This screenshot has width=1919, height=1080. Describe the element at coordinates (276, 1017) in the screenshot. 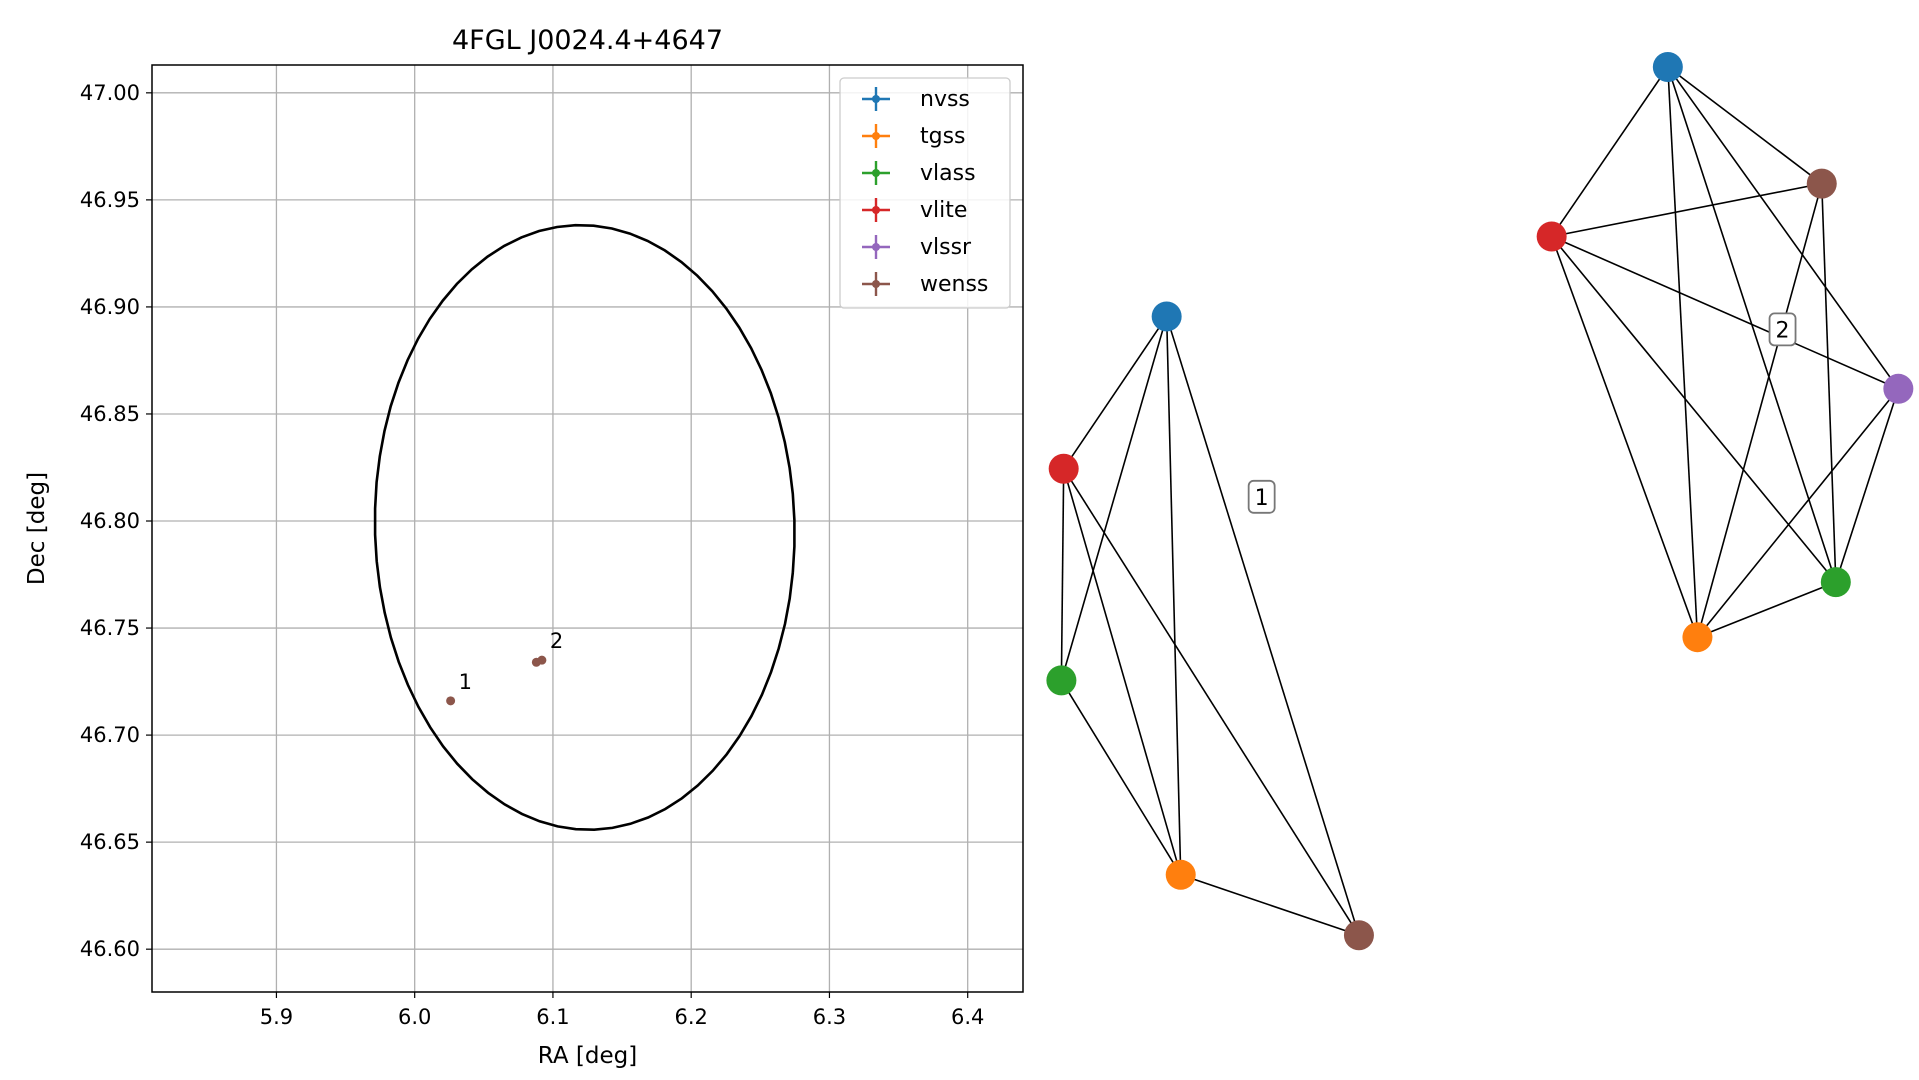

I see `x-tick-label: 5.9` at that location.